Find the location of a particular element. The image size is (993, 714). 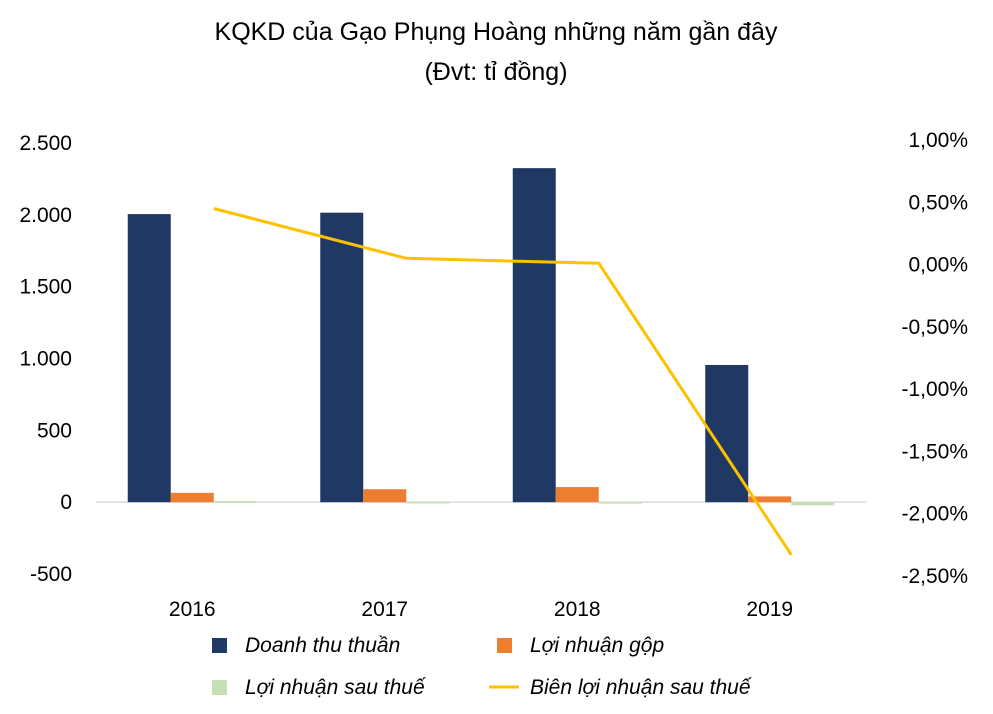

left-tick-label: 2.500 is located at coordinates (45, 143).